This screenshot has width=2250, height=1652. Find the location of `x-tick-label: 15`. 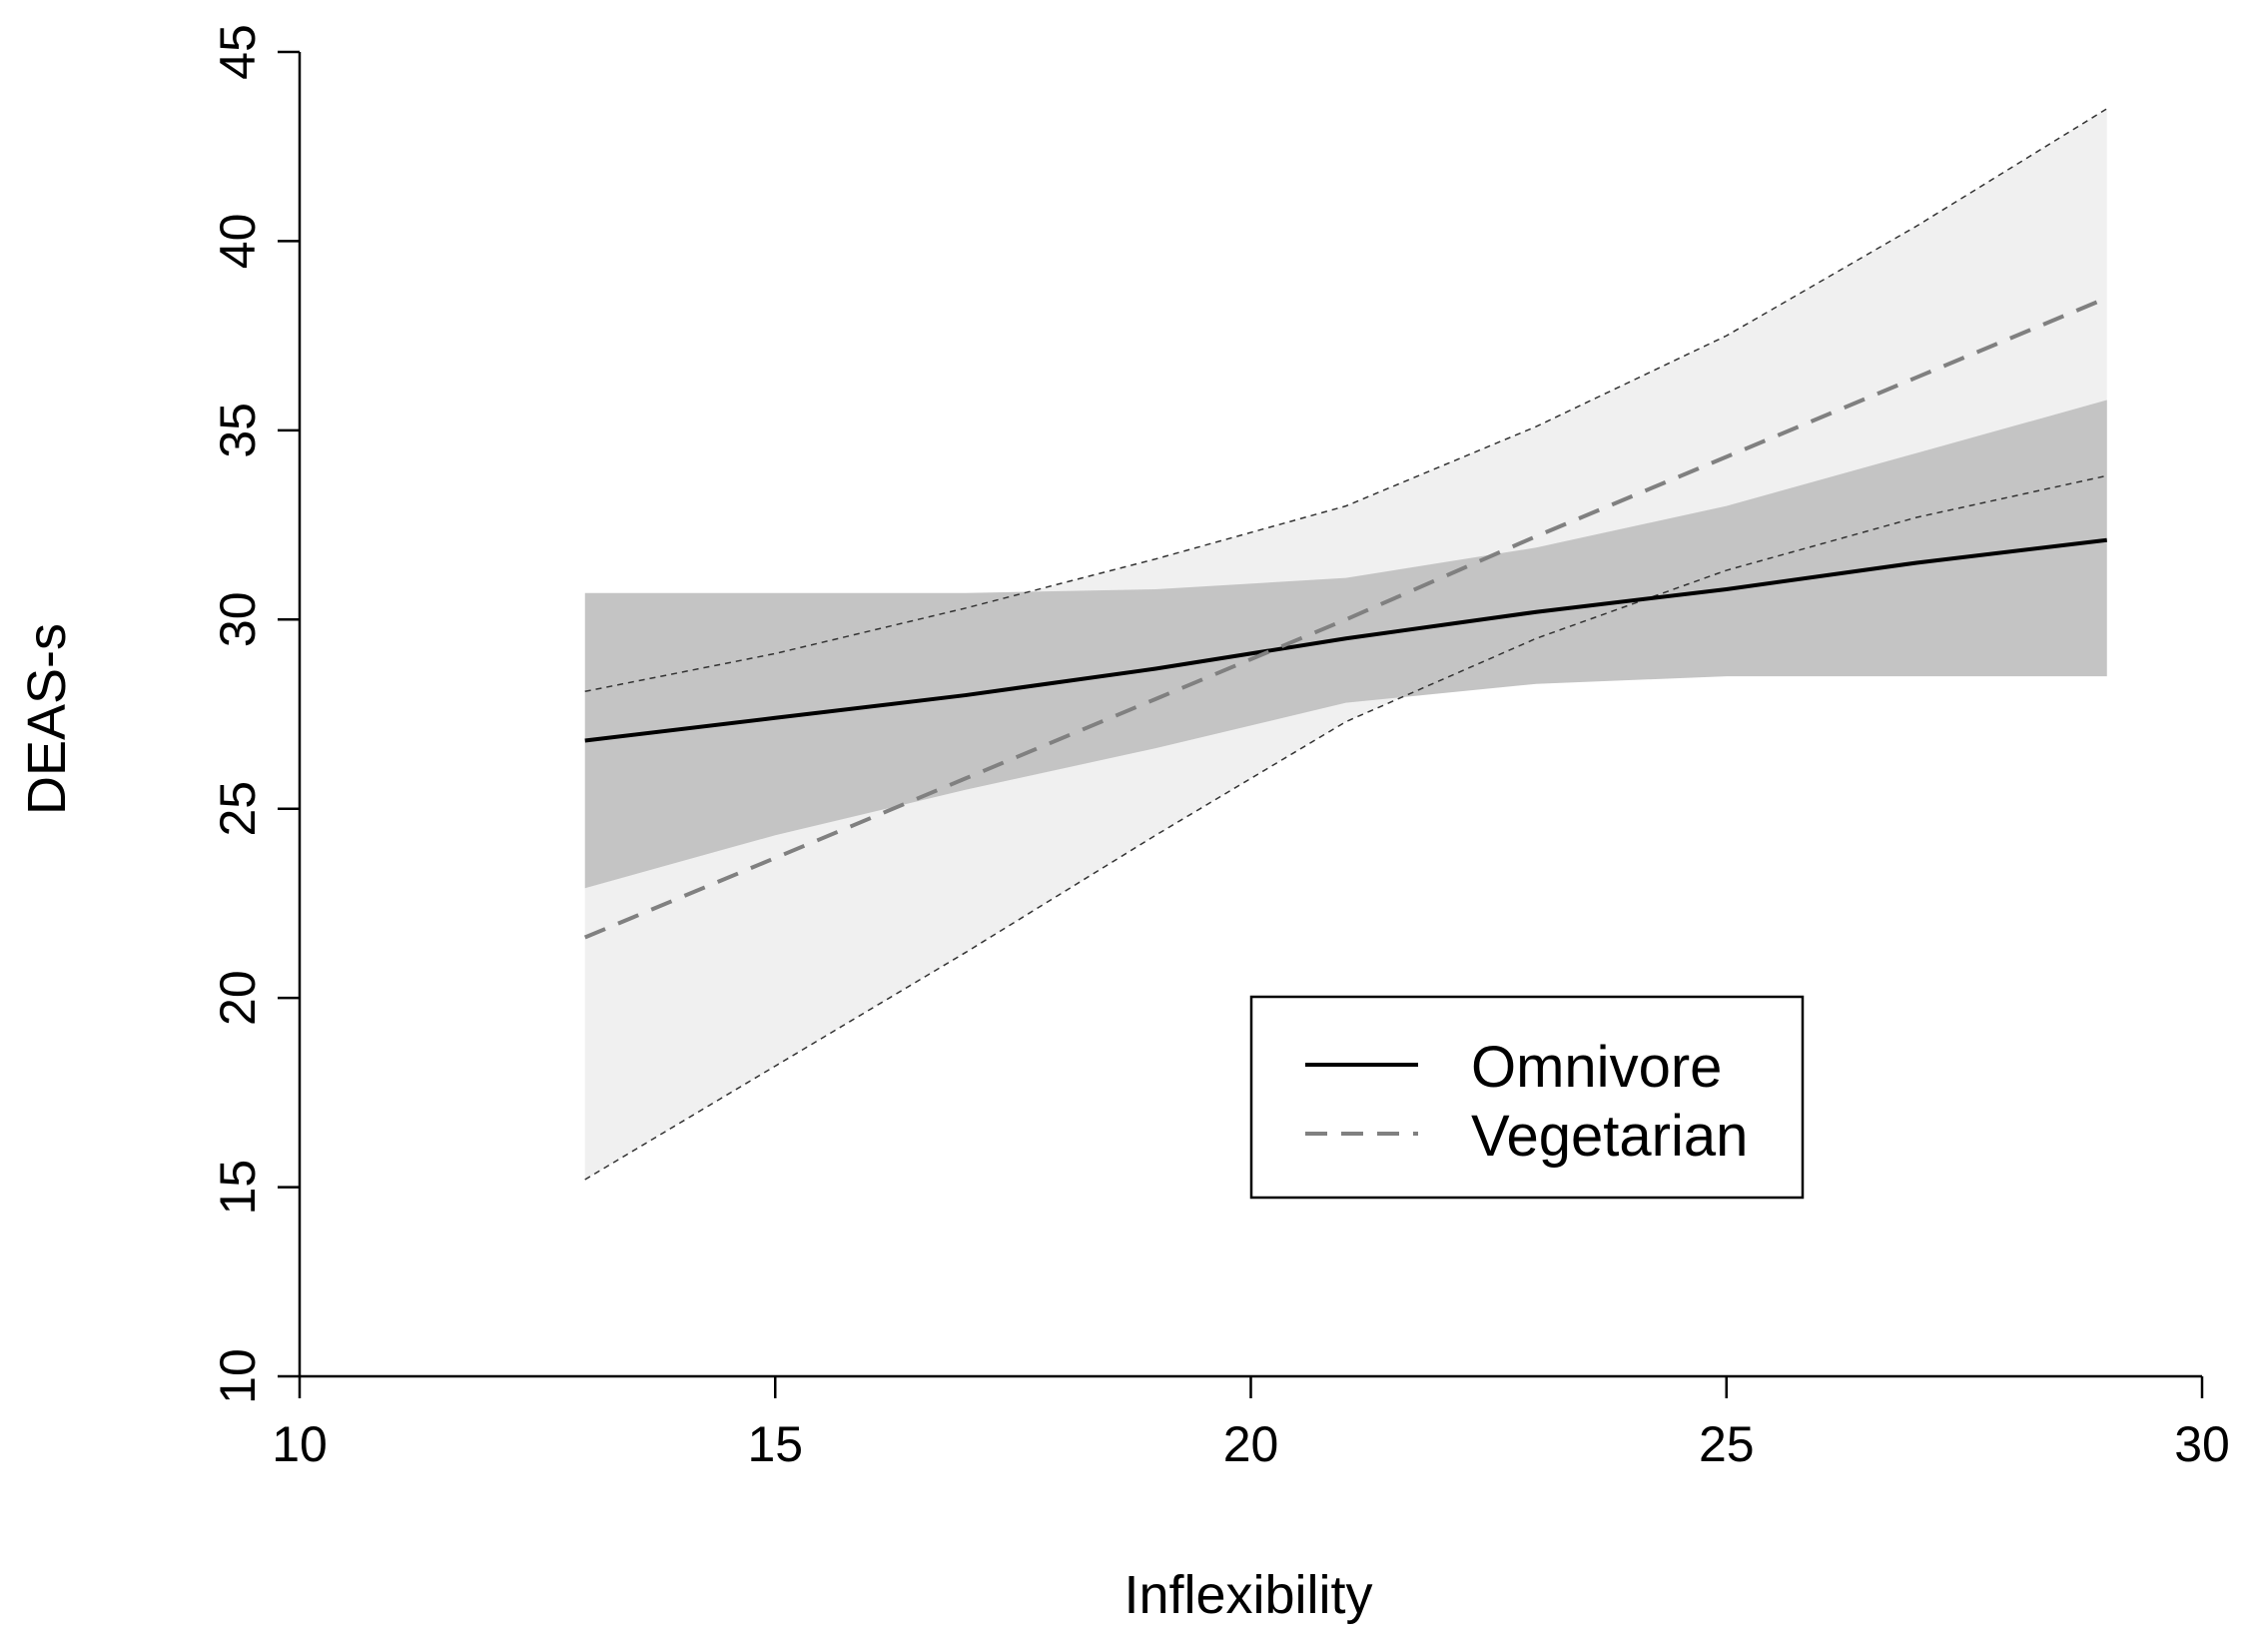

x-tick-label: 15 is located at coordinates (775, 1444).